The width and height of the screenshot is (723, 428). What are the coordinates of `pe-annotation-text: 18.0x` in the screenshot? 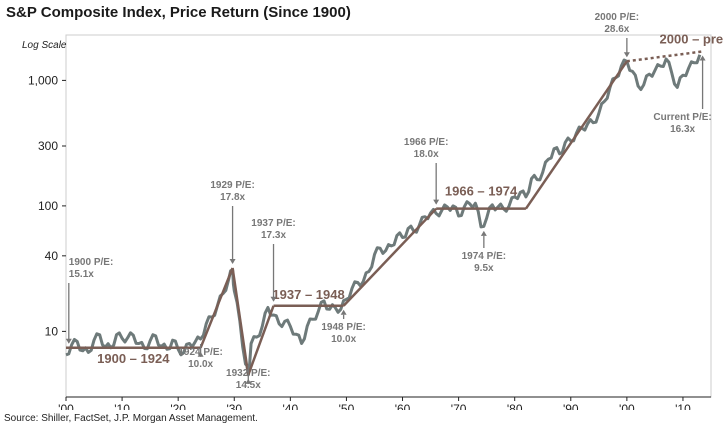 It's located at (426, 154).